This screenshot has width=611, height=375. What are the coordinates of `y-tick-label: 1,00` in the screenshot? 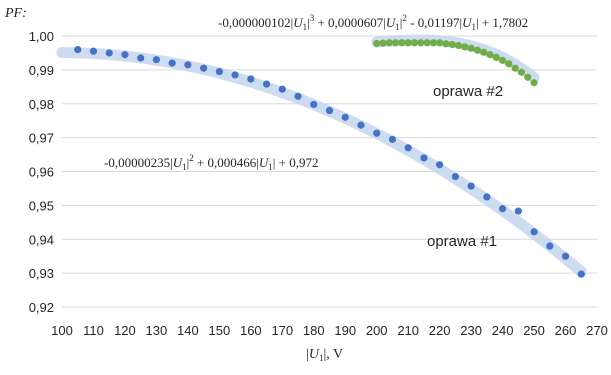 It's located at (41, 36).